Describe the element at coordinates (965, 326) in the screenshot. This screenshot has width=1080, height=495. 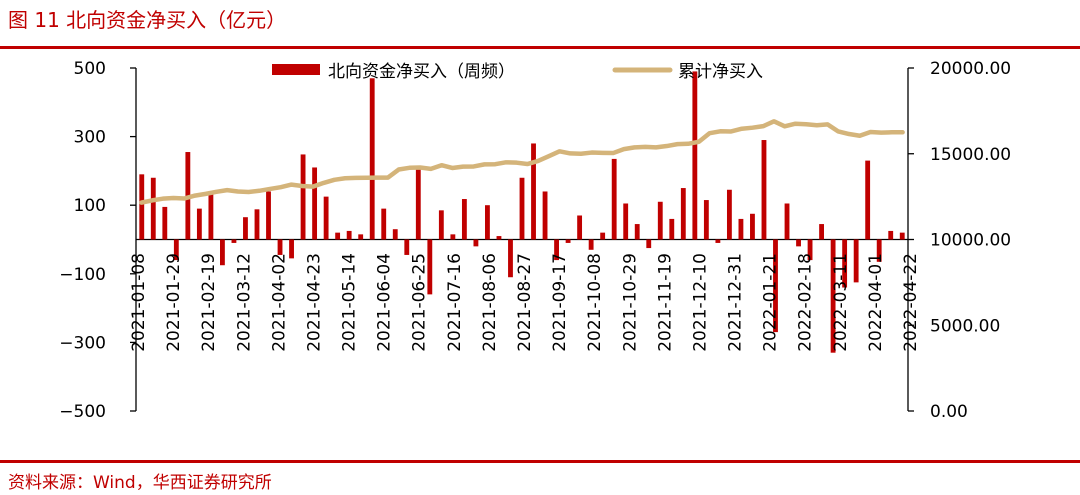
I see `right-tick-label: 5000.00` at that location.